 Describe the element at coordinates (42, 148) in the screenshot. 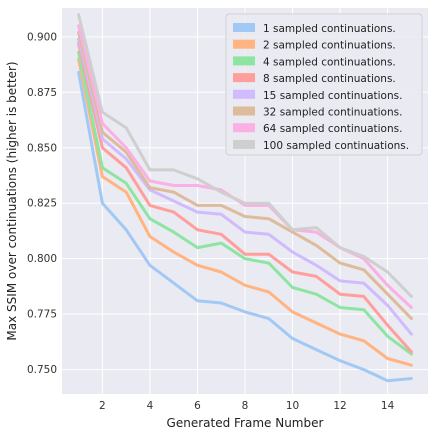

I see `y-tick-label: 0.850` at that location.